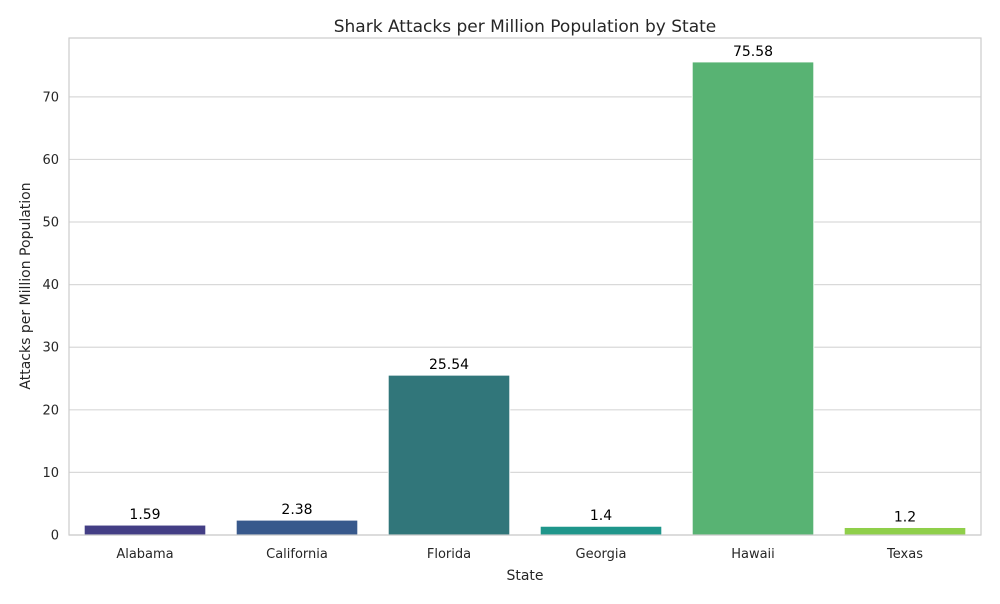 The image size is (1000, 604). Describe the element at coordinates (26, 285) in the screenshot. I see `y-axis-label: Attacks per Million Population` at that location.